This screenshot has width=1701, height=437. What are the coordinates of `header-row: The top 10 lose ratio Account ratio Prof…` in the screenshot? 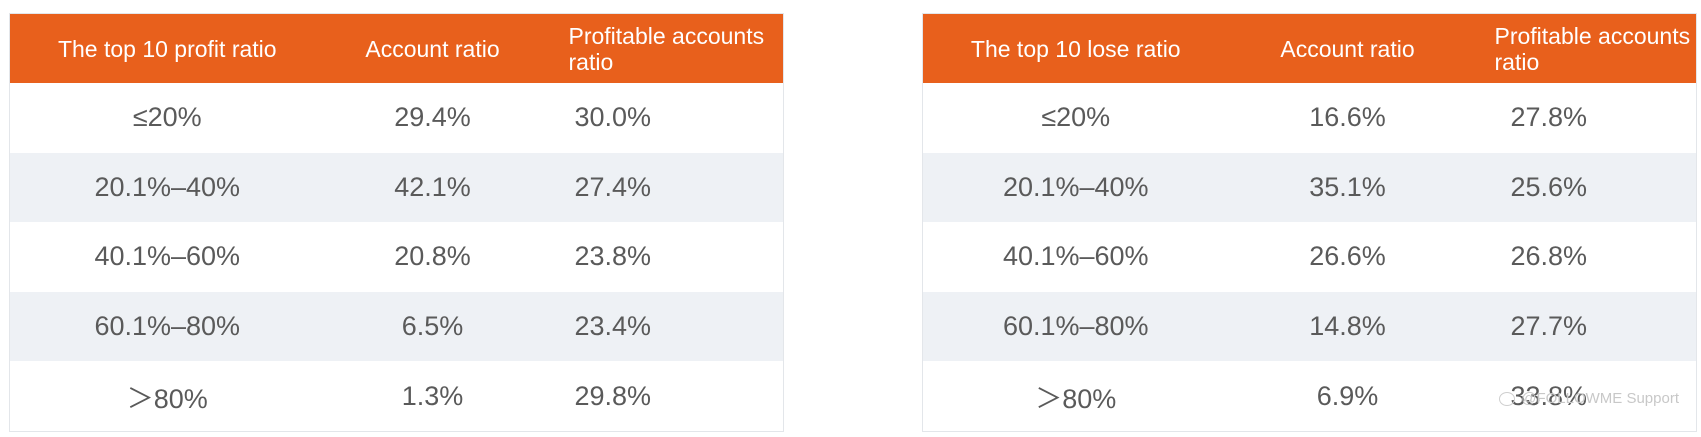 It's located at (1309, 48).